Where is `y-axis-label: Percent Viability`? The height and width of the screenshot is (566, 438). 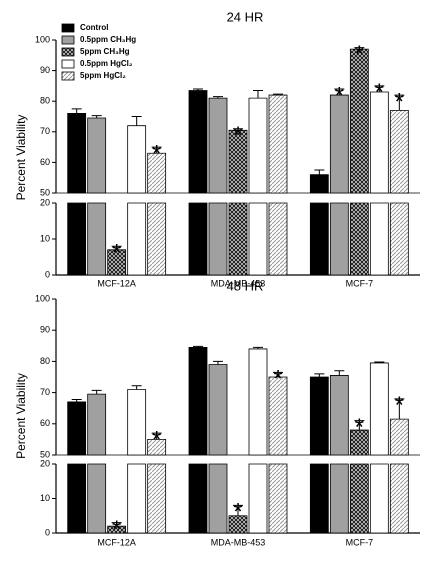
y-axis-label: Percent Viability is located at coordinates (21, 158).